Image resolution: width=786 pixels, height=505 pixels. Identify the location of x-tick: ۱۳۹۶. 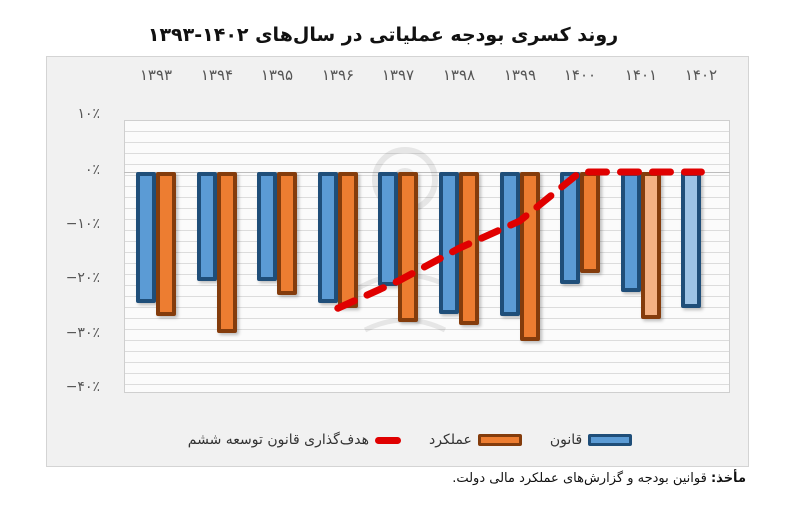
(338, 75).